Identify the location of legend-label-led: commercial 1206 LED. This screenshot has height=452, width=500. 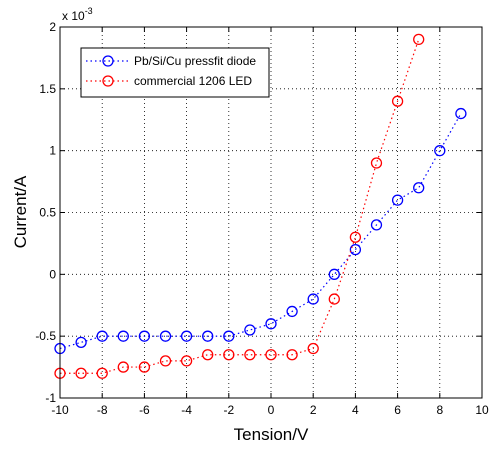
(193, 81).